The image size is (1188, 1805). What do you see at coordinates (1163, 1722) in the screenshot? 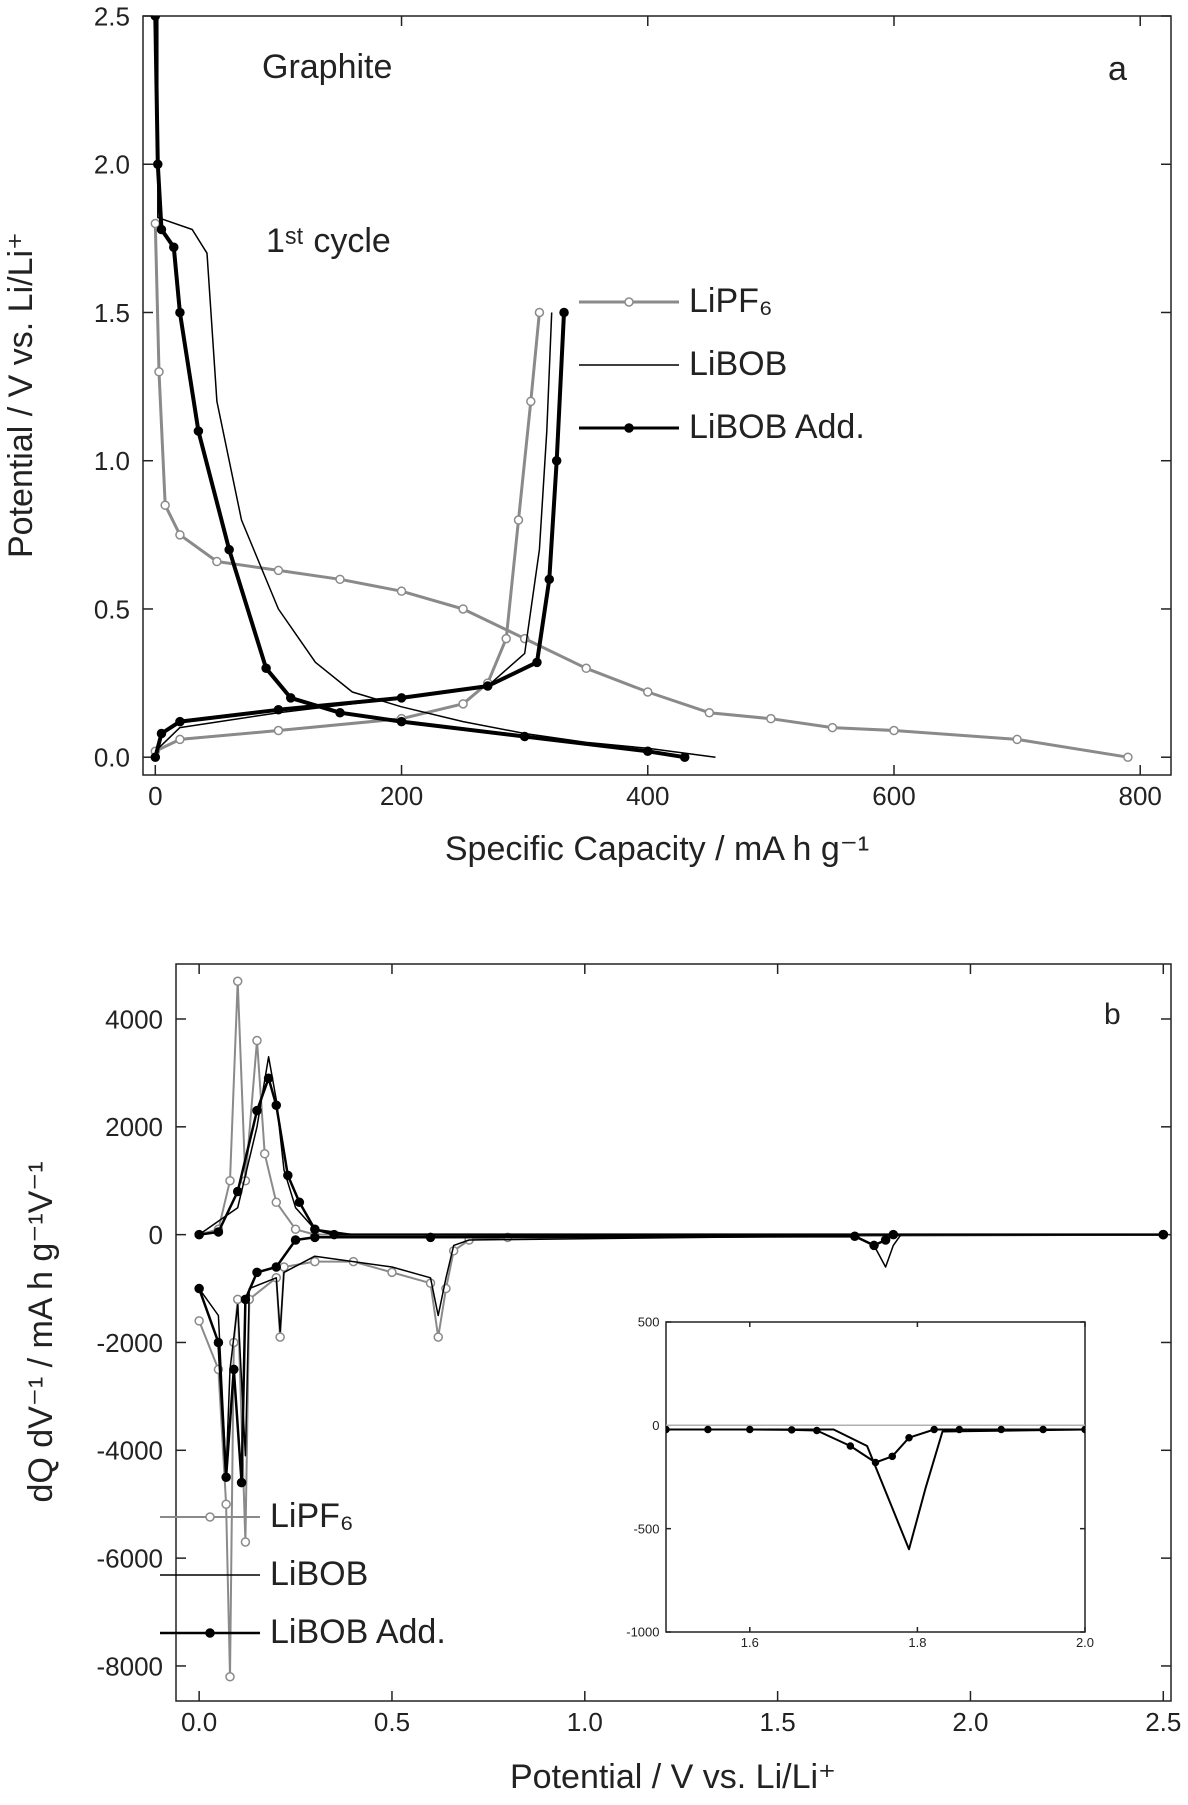
I see `x-tick-label: 2.5` at bounding box center [1163, 1722].